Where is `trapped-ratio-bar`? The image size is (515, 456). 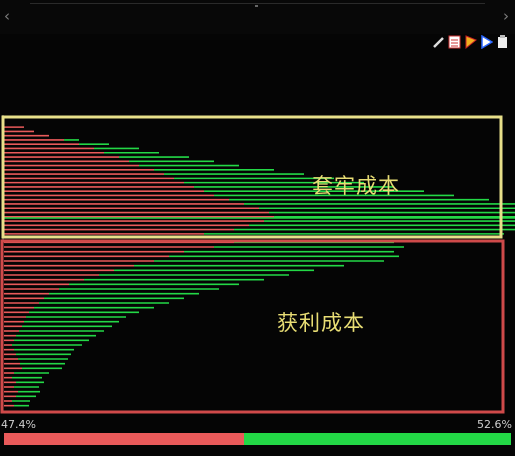
trapped-ratio-bar is located at coordinates (377, 439).